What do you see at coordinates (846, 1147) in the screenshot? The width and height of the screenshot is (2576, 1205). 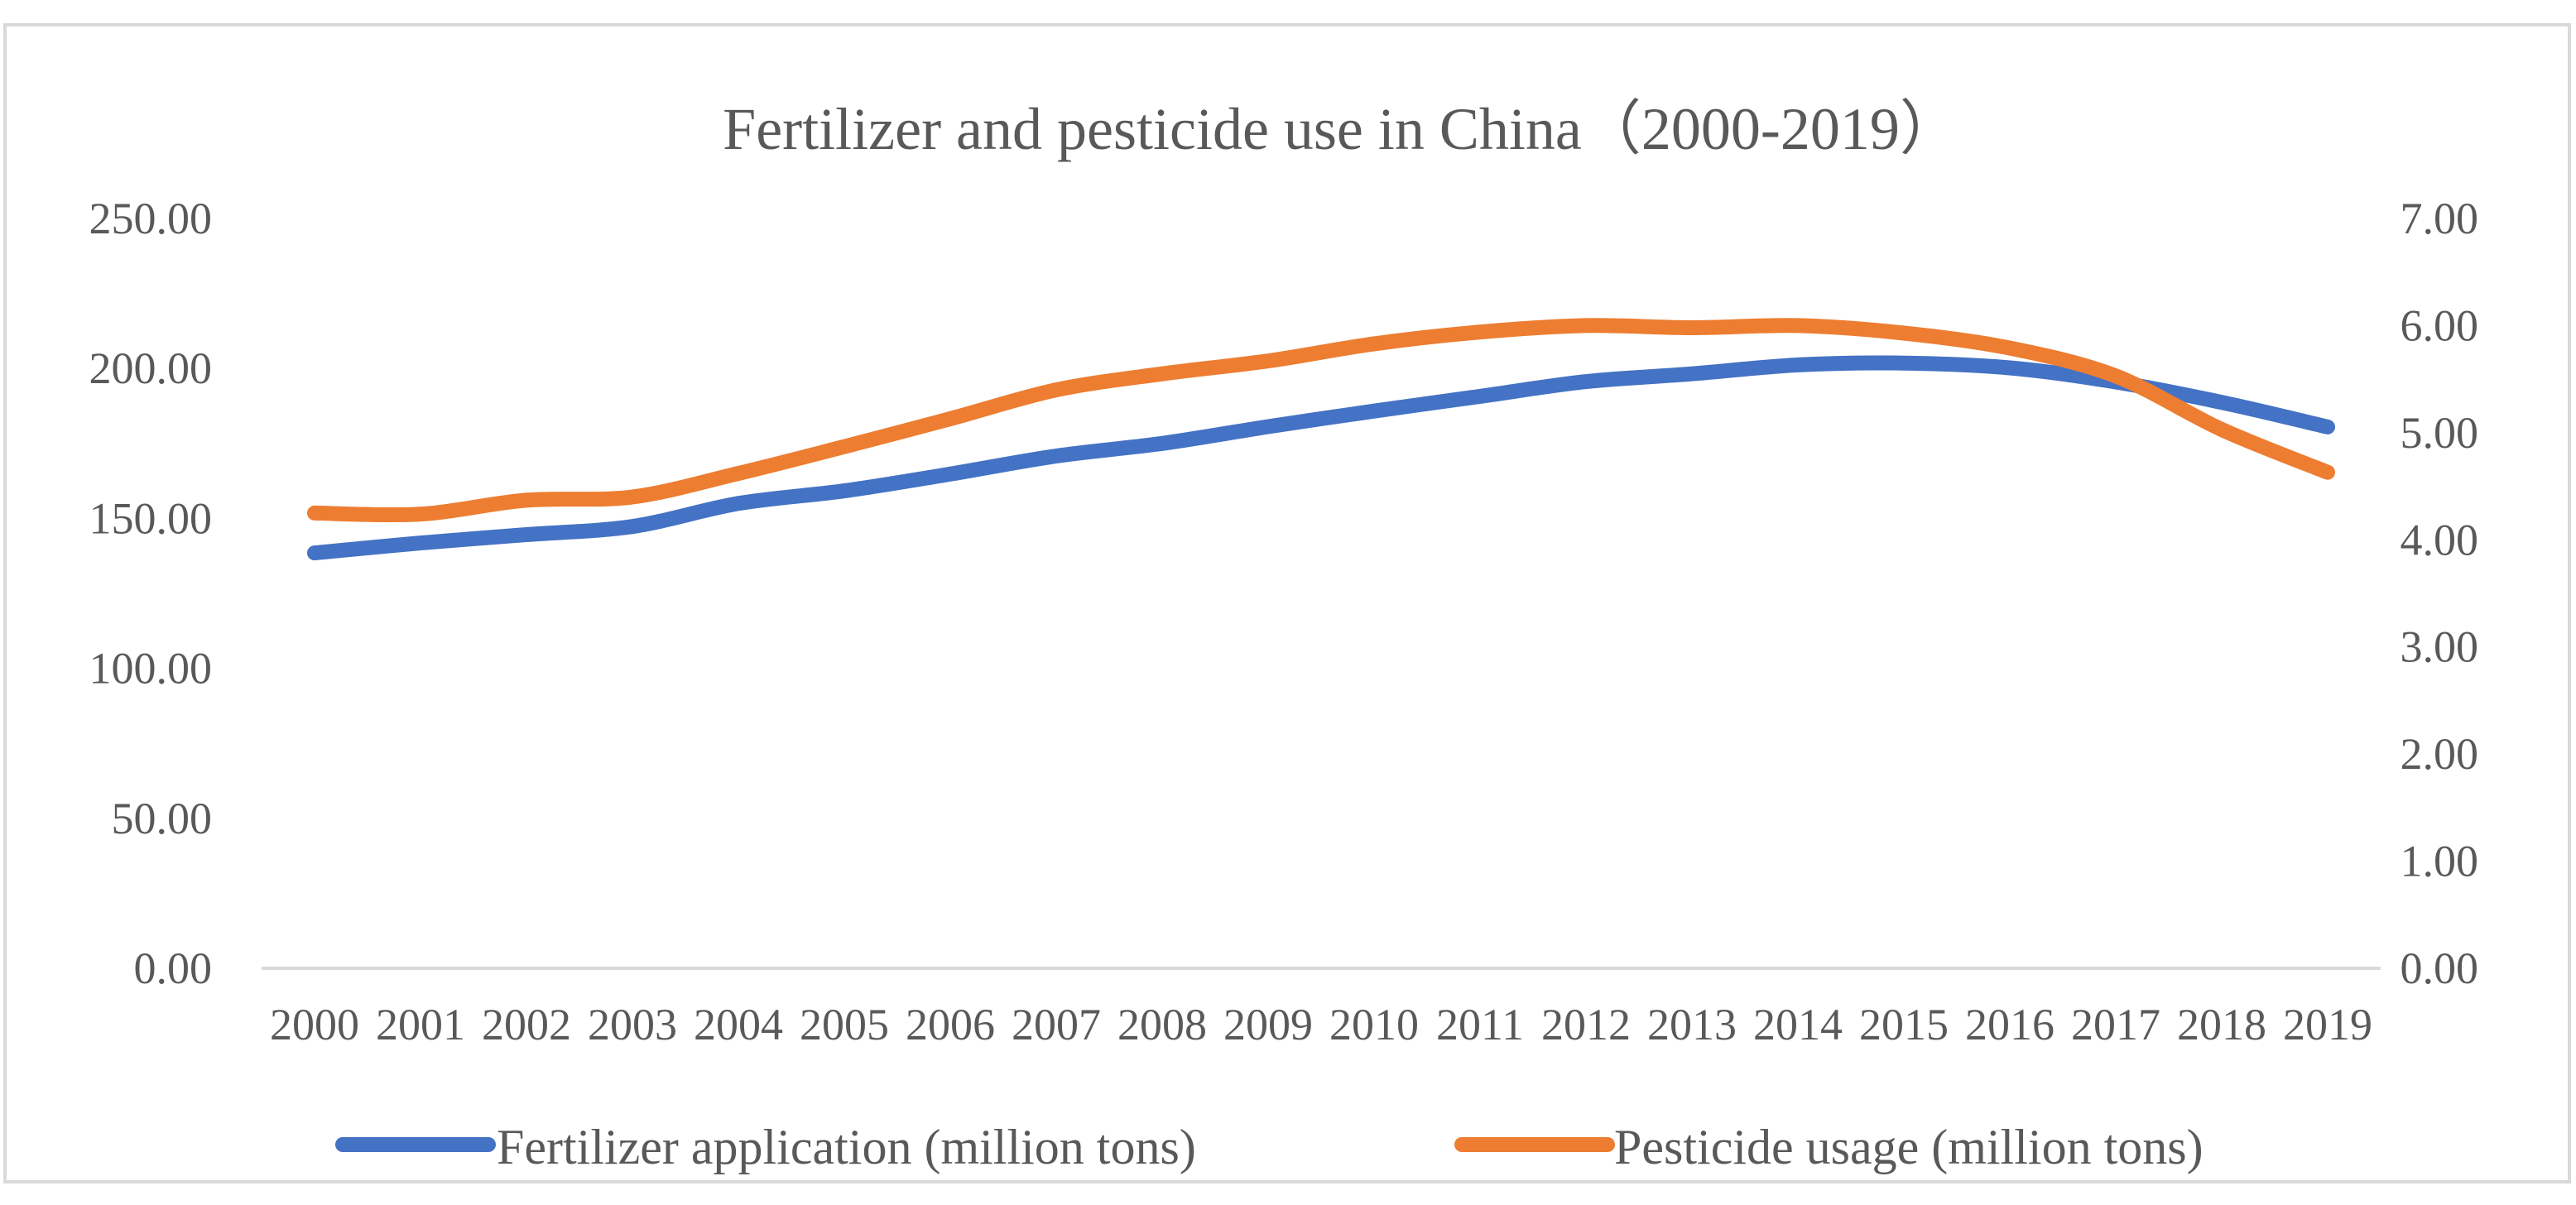 I see `legend-label-fertilizer: Fertilizer application (million tons)` at bounding box center [846, 1147].